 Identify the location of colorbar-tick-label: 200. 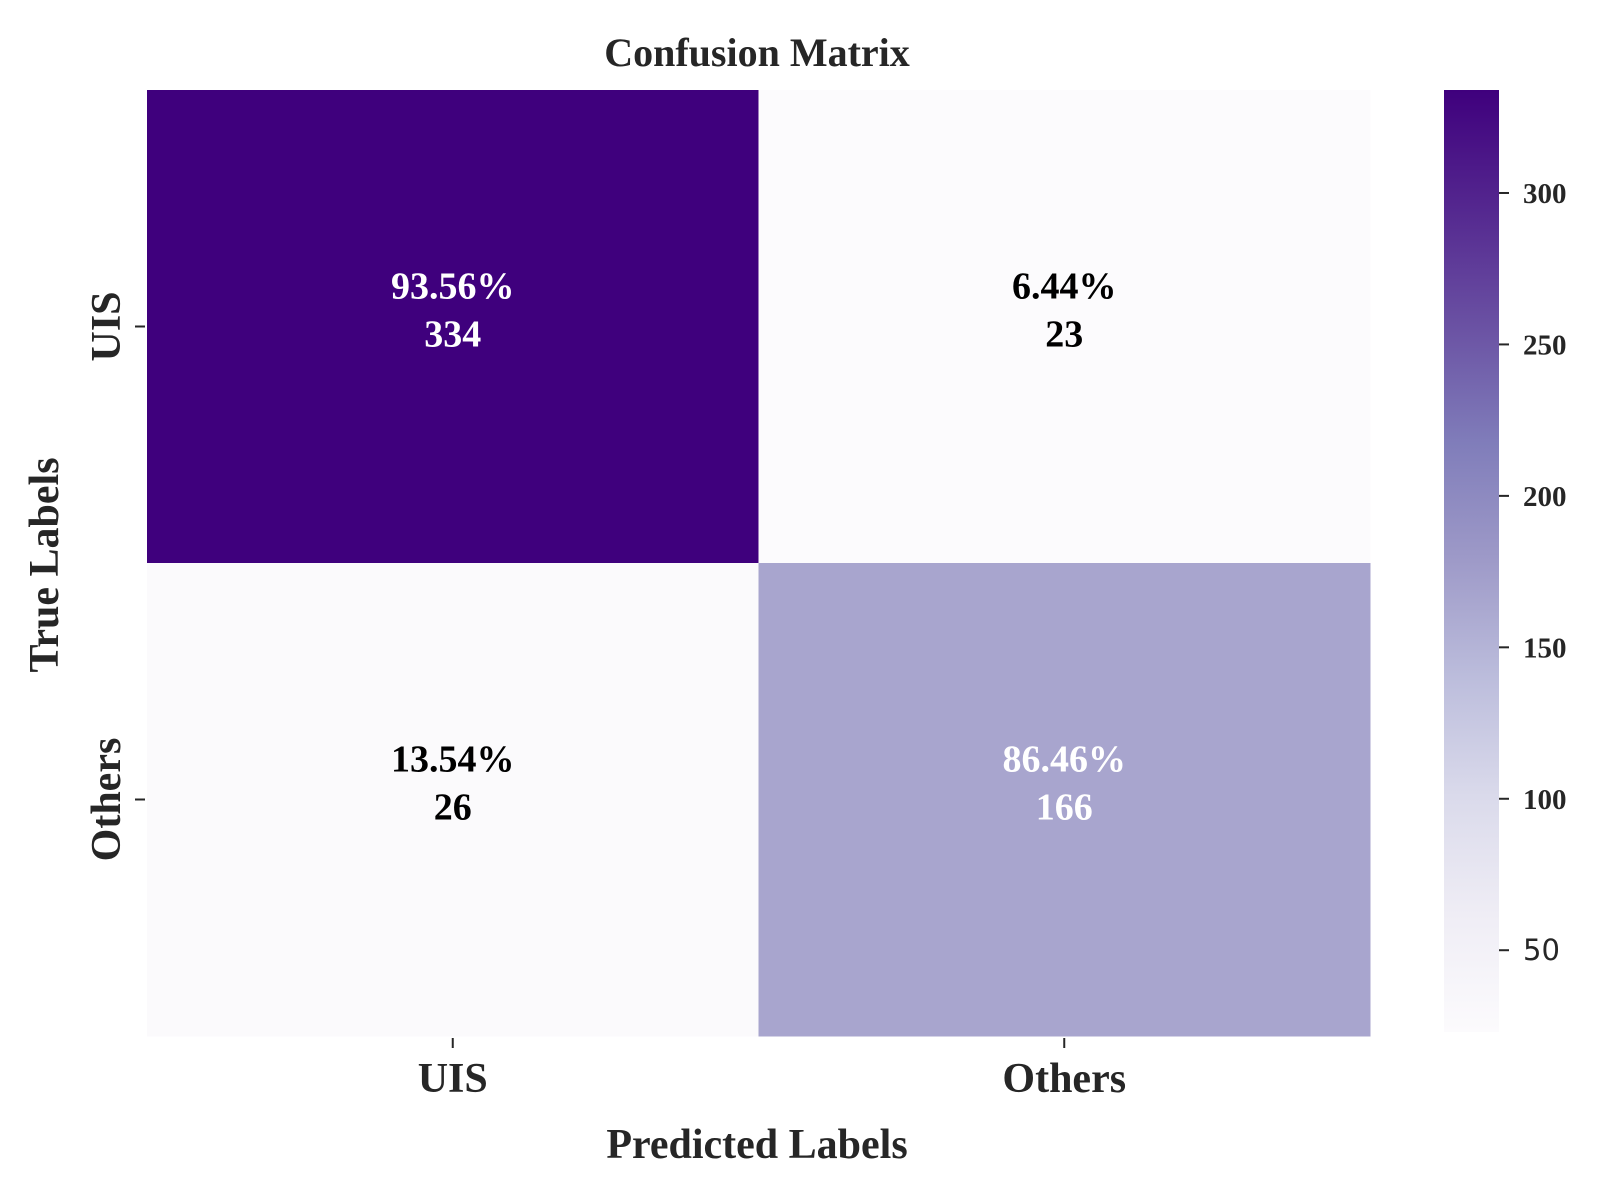
(1545, 497).